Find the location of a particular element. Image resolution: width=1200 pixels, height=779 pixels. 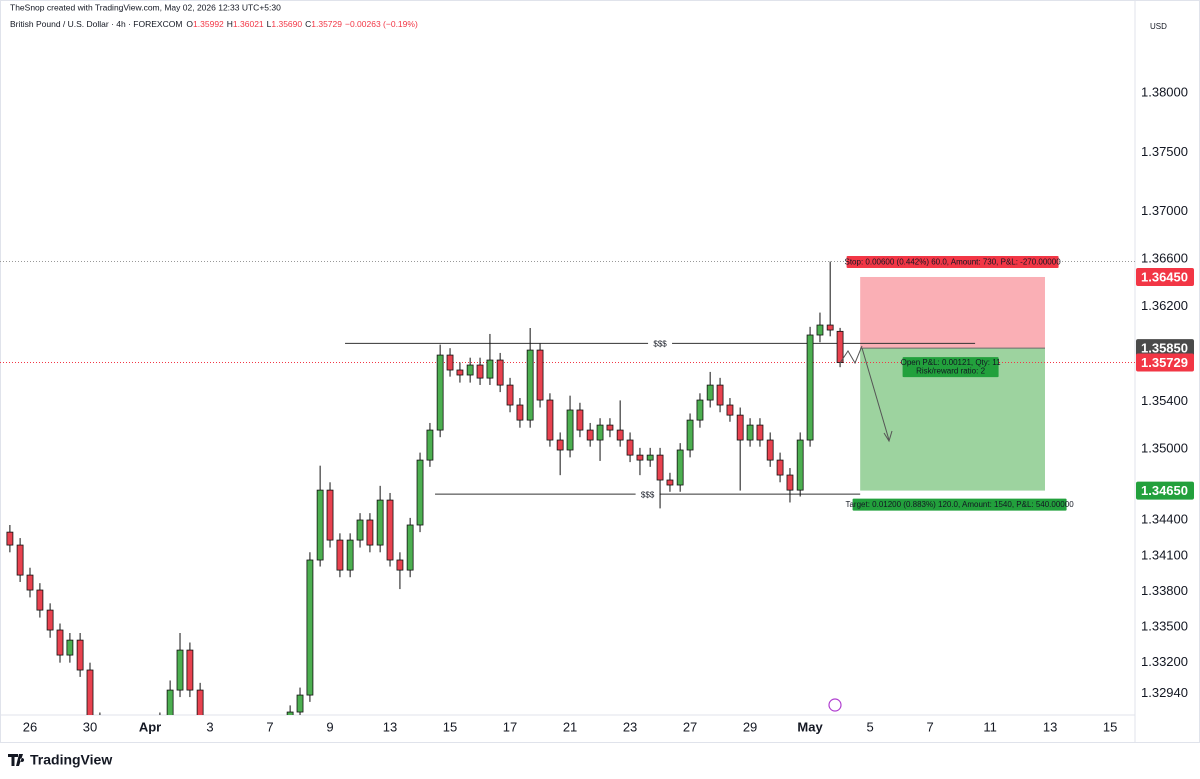

y-tick-label: 1.33500 is located at coordinates (1164, 626).